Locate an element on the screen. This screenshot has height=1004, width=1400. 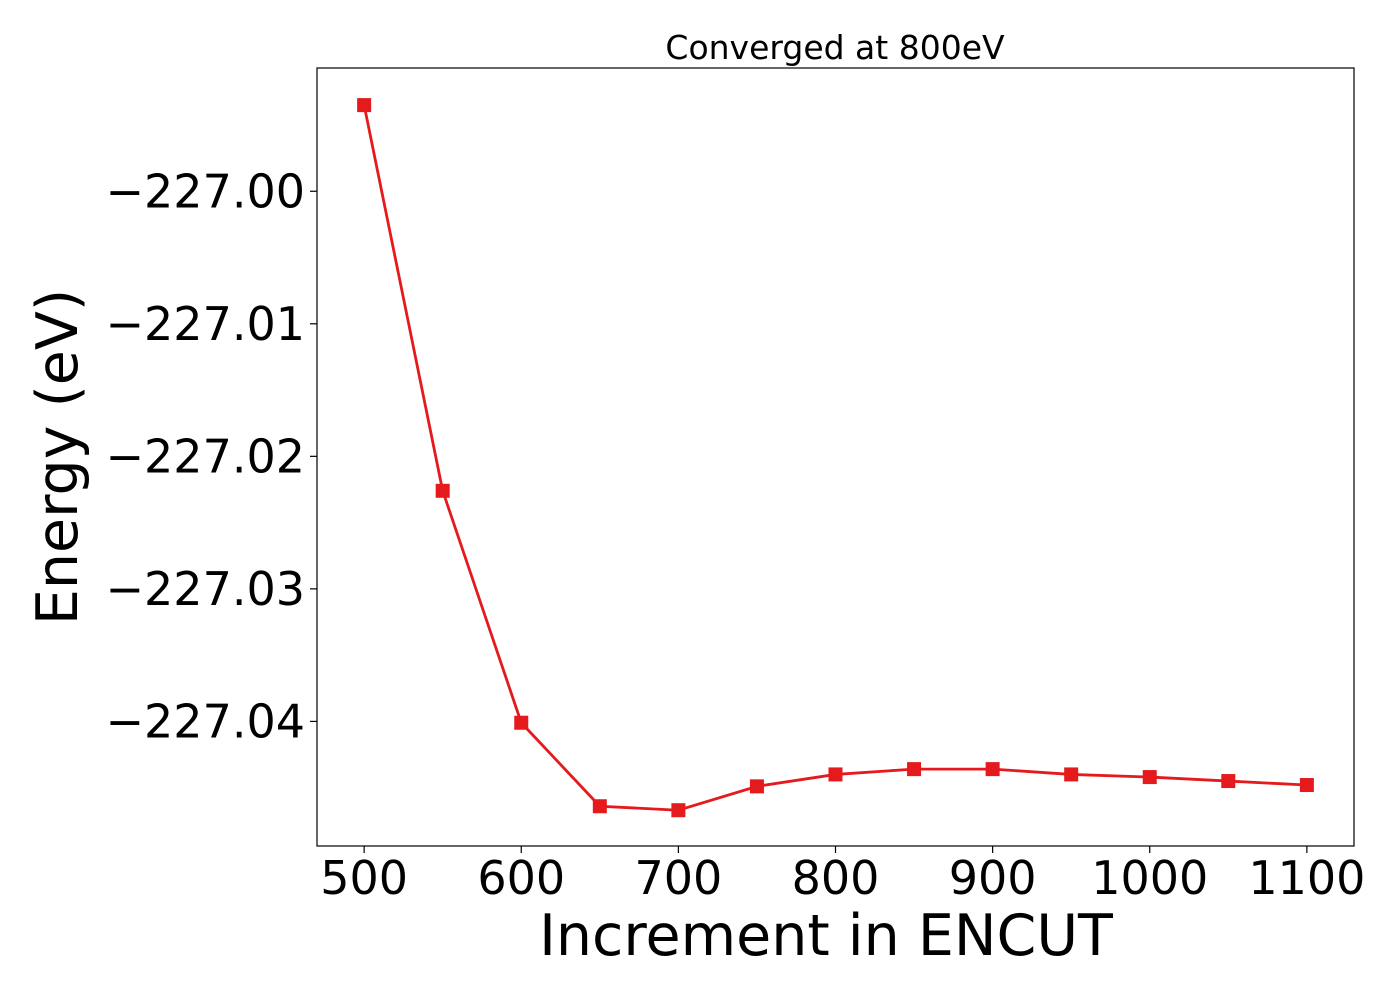
x-axis-ticks: 500 600 700 800 900 1000 1100 is located at coordinates (842, 875).